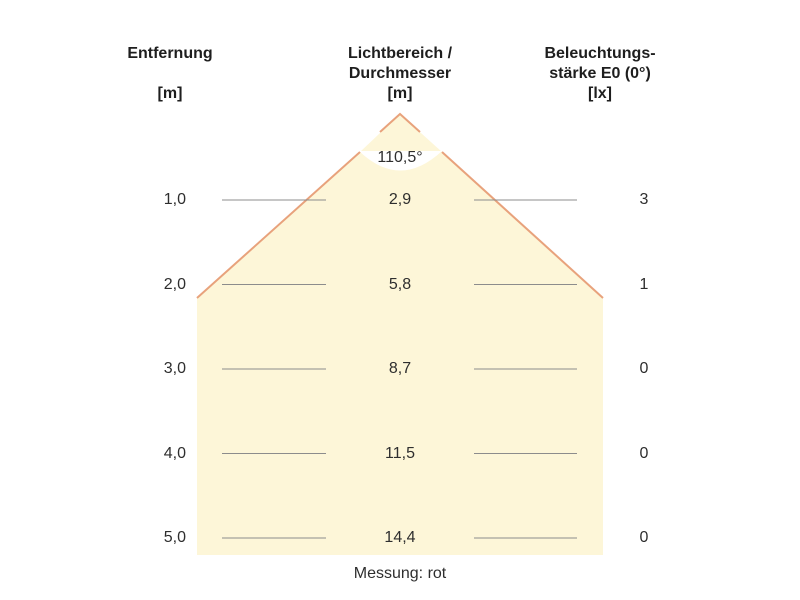 The width and height of the screenshot is (800, 600). I want to click on distance-header-title: Entfernung, so click(170, 53).